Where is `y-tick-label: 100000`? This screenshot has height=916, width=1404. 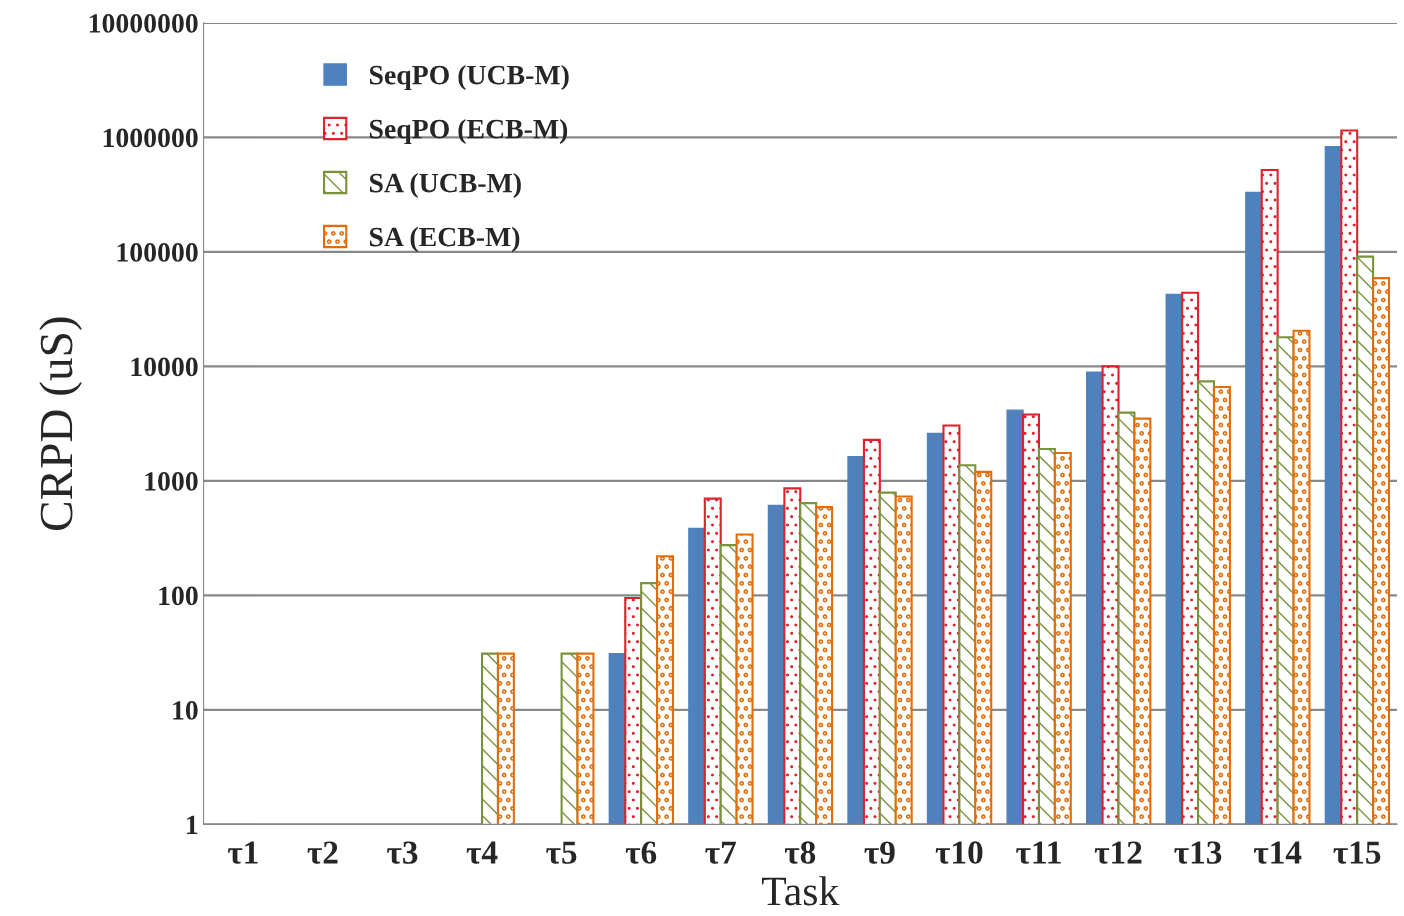 y-tick-label: 100000 is located at coordinates (157, 252).